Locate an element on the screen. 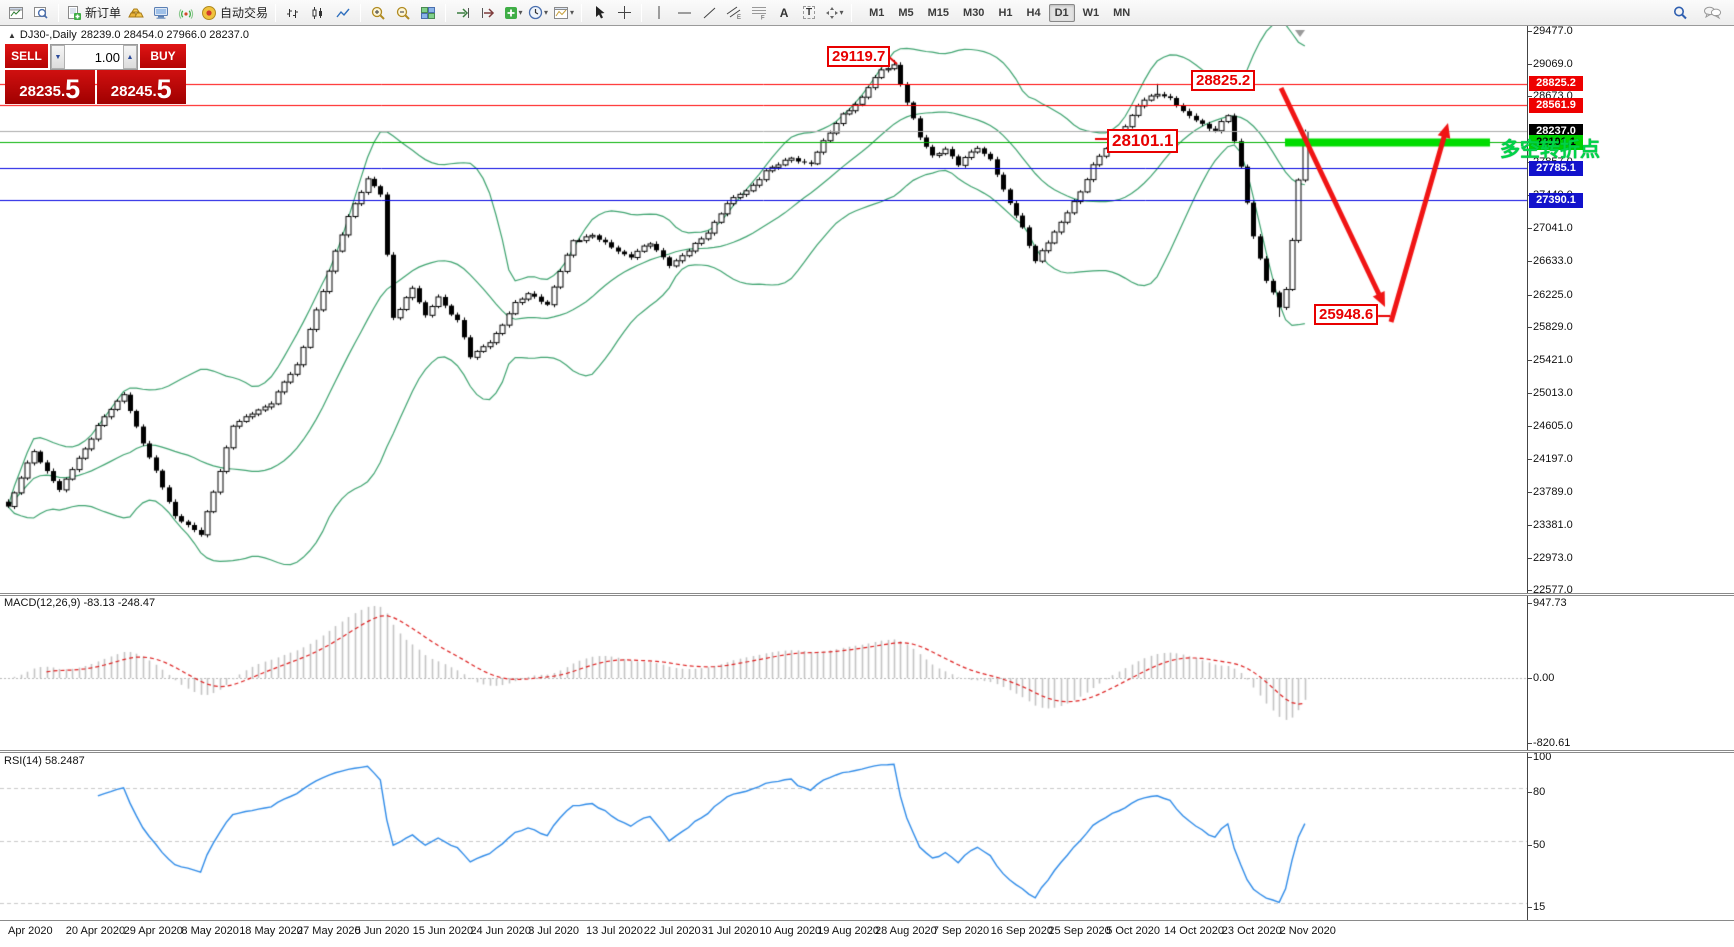 Image resolution: width=1734 pixels, height=947 pixels. volume-increase-button: ▲ is located at coordinates (130, 57).